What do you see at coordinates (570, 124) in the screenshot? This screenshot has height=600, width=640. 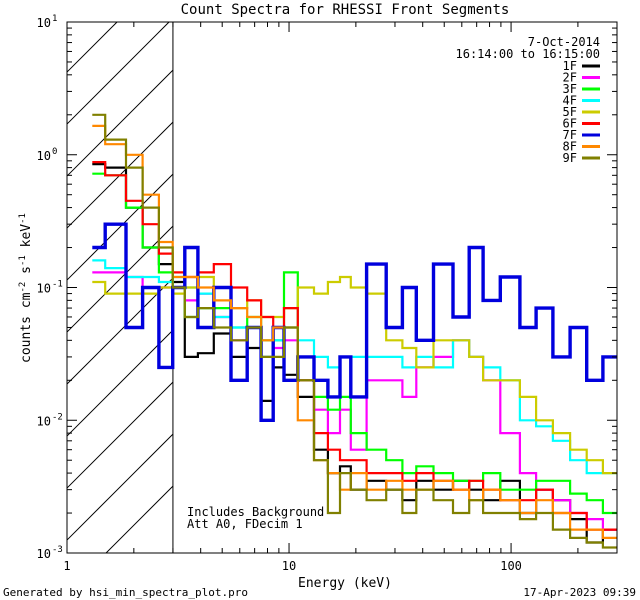 I see `legend-label-6F: 6F` at bounding box center [570, 124].